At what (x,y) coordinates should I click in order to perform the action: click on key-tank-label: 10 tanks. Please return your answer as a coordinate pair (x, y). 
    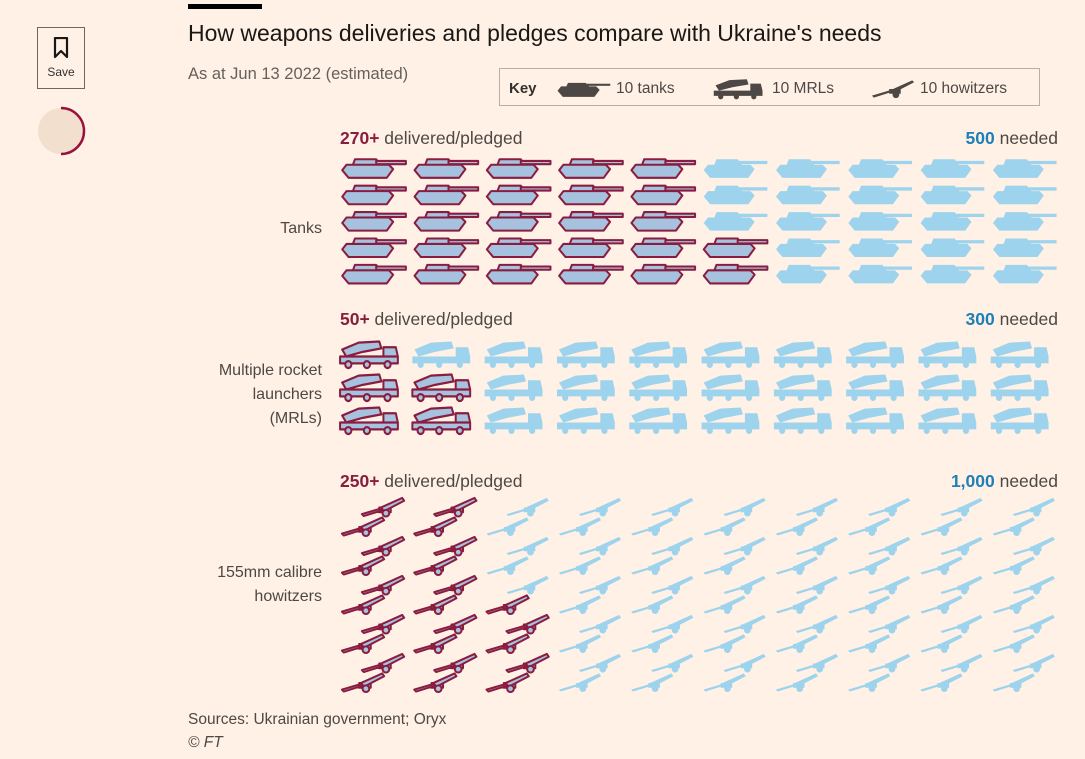
    Looking at the image, I should click on (645, 88).